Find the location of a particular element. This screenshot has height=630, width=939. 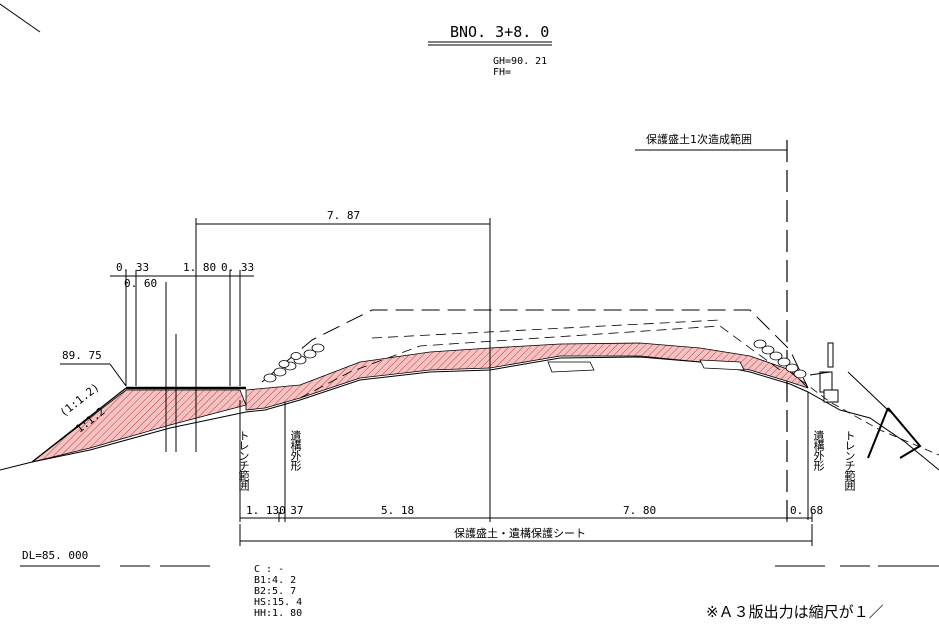

planned-section-dashed is located at coordinates (535, 349).